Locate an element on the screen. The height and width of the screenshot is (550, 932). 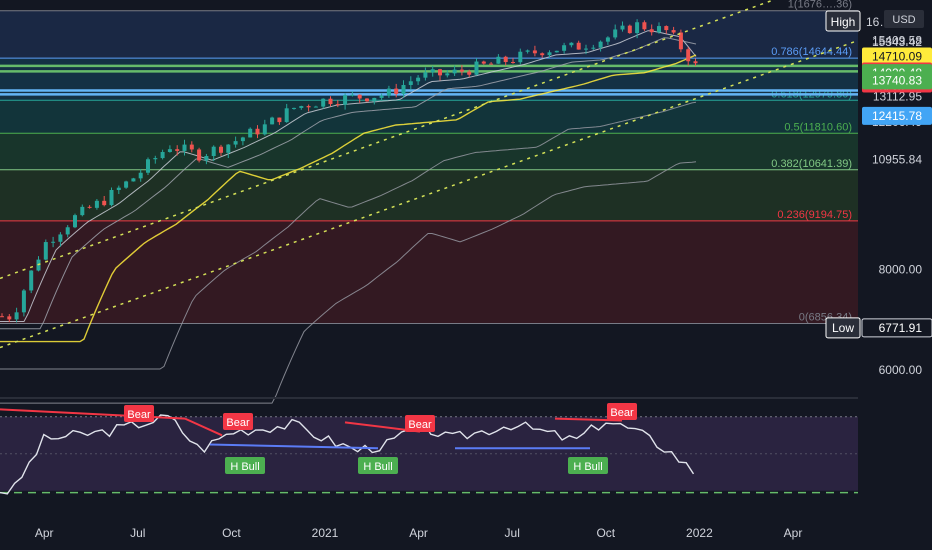
low-marker is located at coordinates (843, 328).